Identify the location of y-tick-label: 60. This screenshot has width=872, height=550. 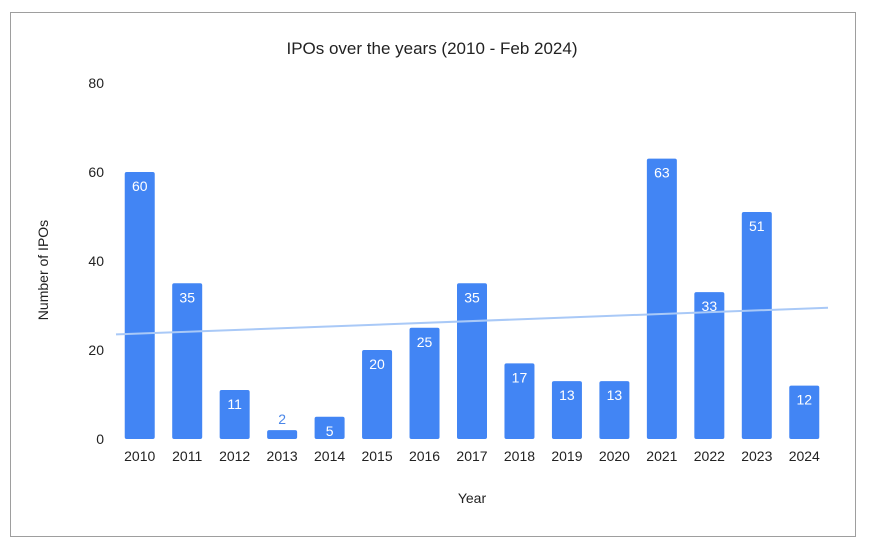
(96, 172).